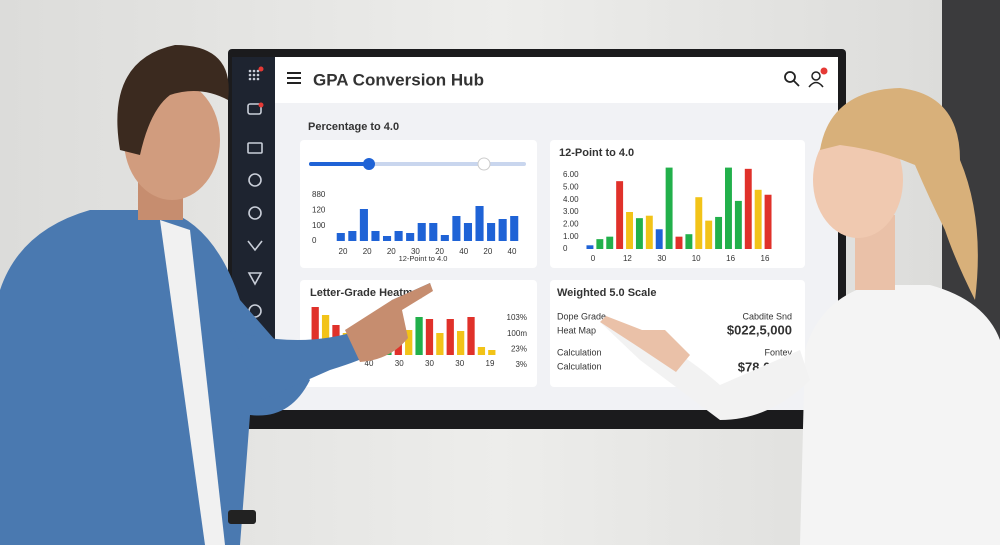  What do you see at coordinates (173, 100) in the screenshot?
I see `man-hair` at bounding box center [173, 100].